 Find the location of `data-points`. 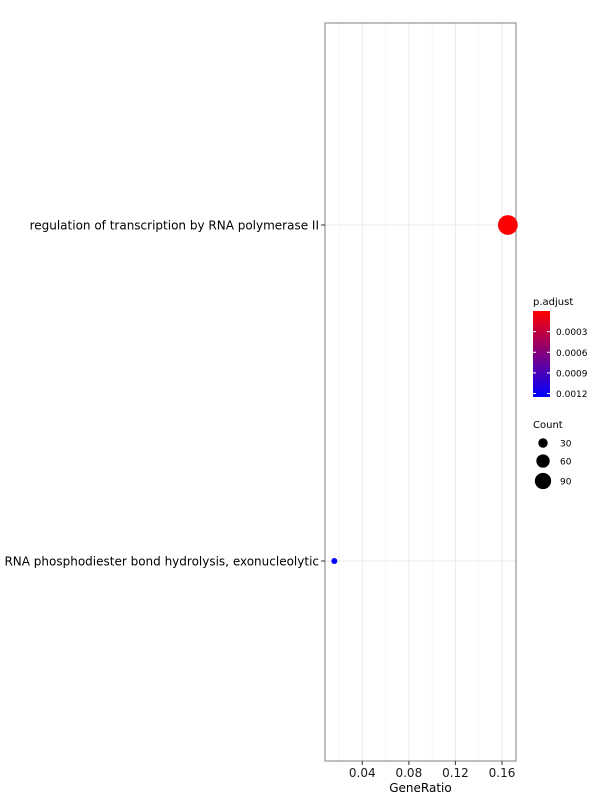

data-points is located at coordinates (424, 389).